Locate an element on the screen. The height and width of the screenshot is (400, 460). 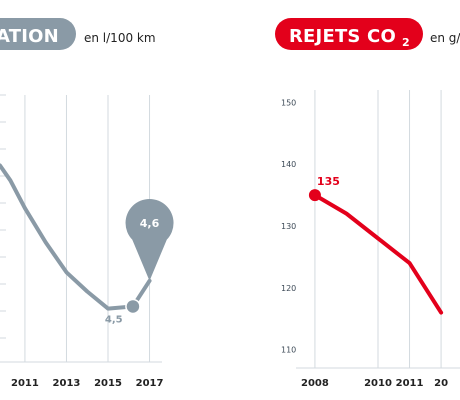
co2-y-tick-label: 110 is located at coordinates (288, 350).